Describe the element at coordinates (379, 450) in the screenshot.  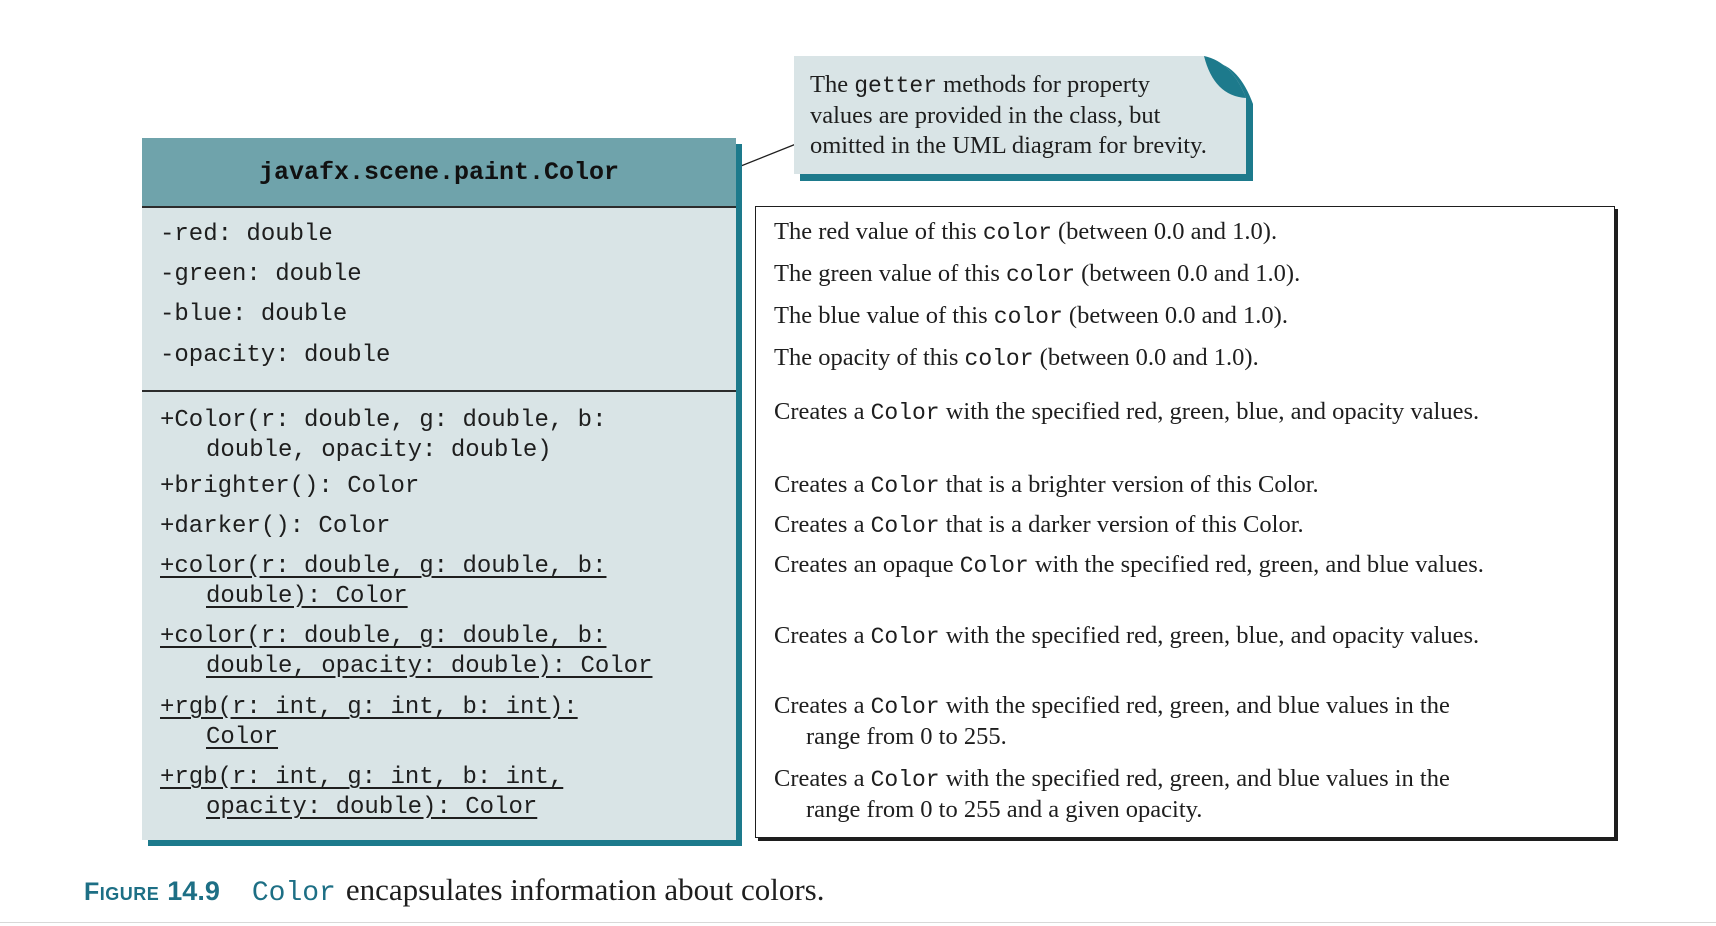
I see `method-line-continued: double, opacity: double)` at that location.